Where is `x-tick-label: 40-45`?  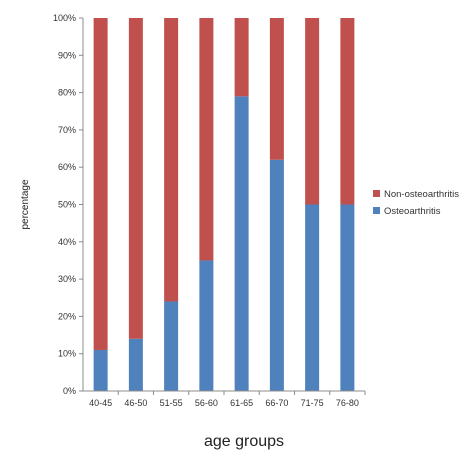
x-tick-label: 40-45 is located at coordinates (100, 403).